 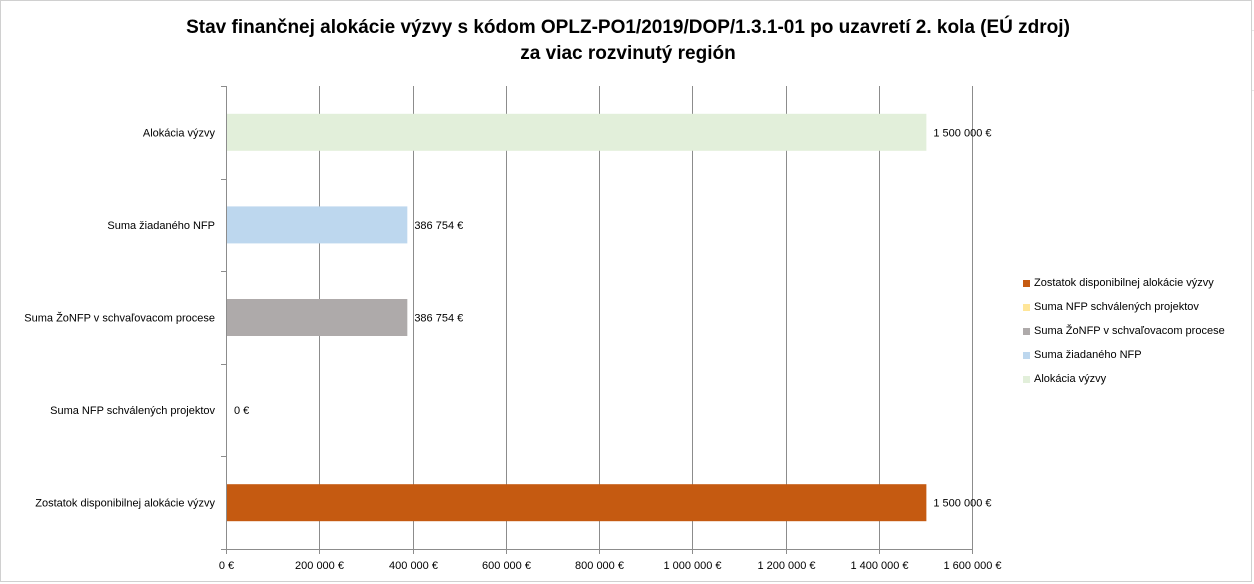 What do you see at coordinates (786, 566) in the screenshot?
I see `x-tick-label: 1 200 000 €` at bounding box center [786, 566].